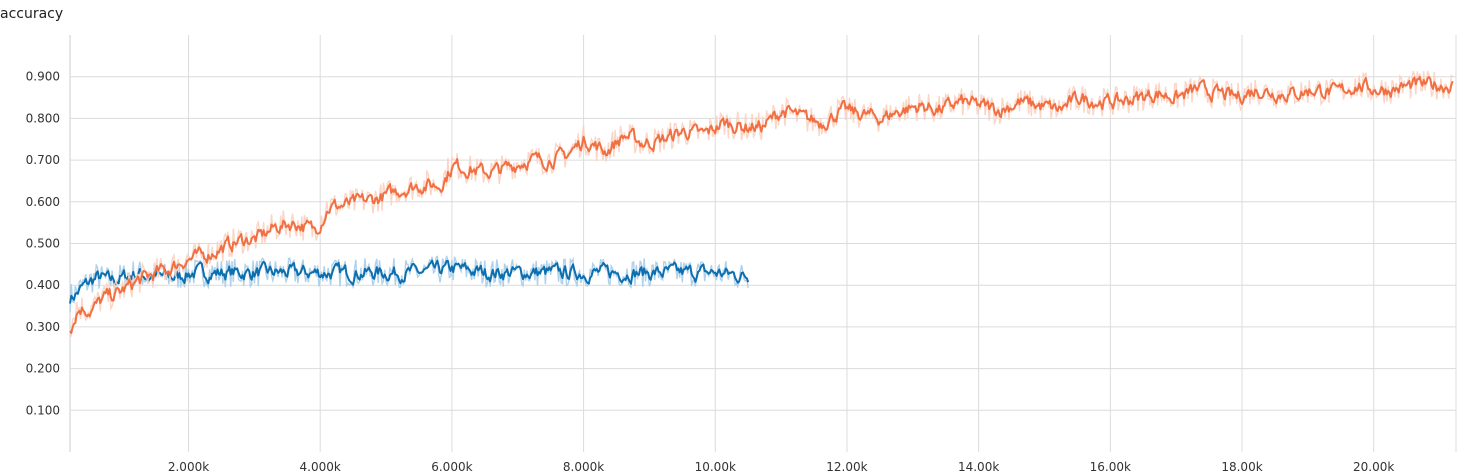 The height and width of the screenshot is (476, 1468). I want to click on y-tick-label: 0.200, so click(43, 369).